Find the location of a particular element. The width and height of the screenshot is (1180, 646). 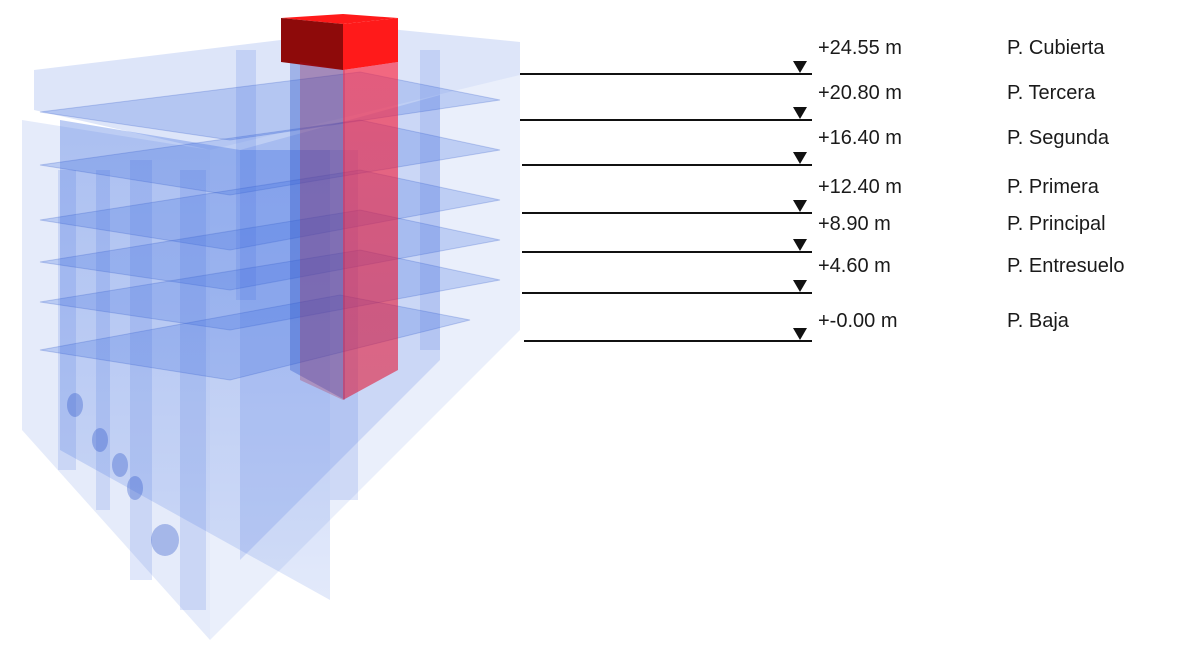

level-elevation: +-0.00 m is located at coordinates (858, 321).